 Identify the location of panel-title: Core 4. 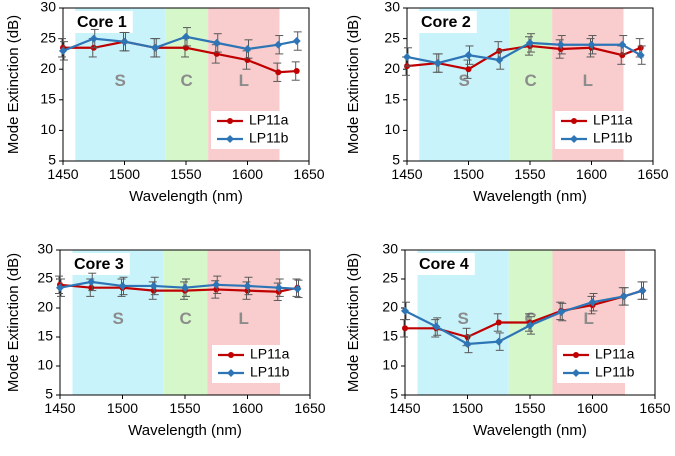
(444, 264).